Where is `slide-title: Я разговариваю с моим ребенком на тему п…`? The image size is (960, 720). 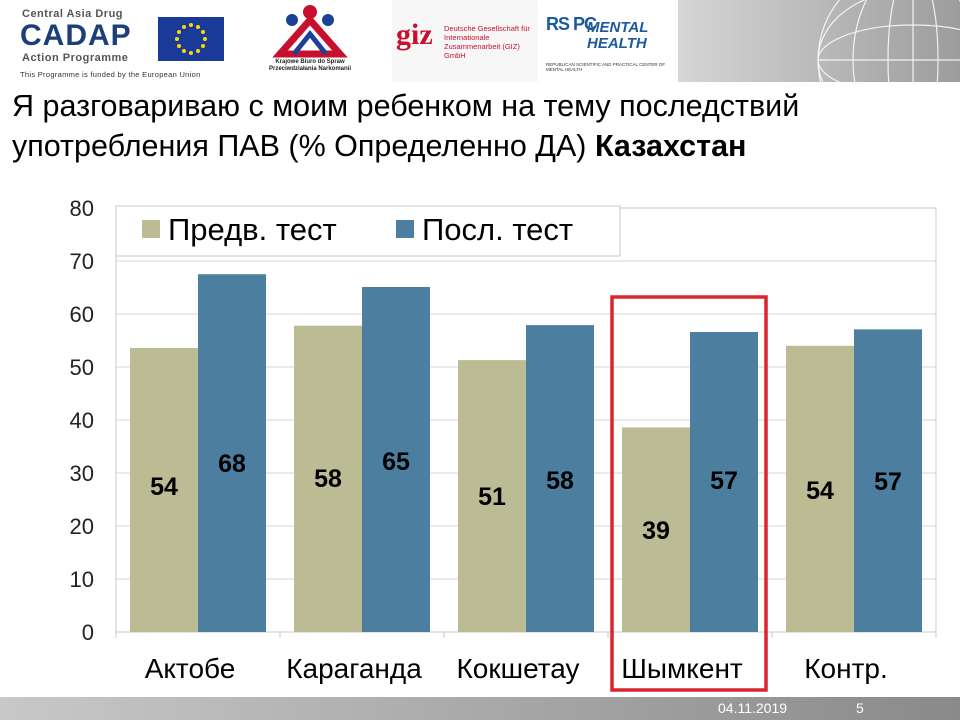
slide-title: Я разговариваю с моим ребенком на тему п… is located at coordinates (482, 126).